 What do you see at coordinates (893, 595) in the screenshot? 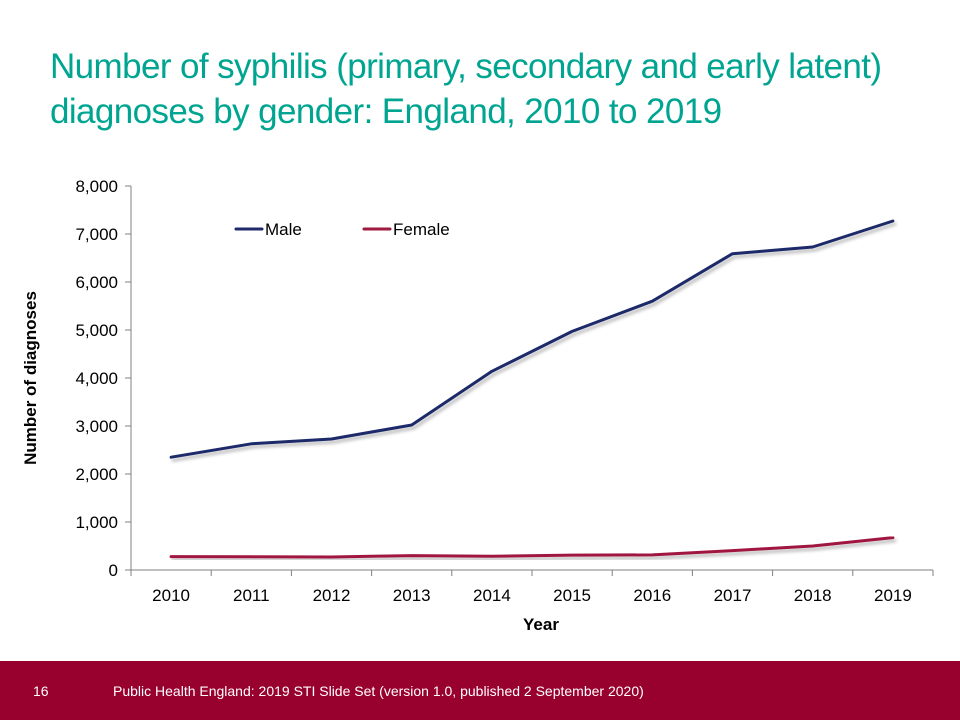
I see `x-tick-label: 2019` at bounding box center [893, 595].